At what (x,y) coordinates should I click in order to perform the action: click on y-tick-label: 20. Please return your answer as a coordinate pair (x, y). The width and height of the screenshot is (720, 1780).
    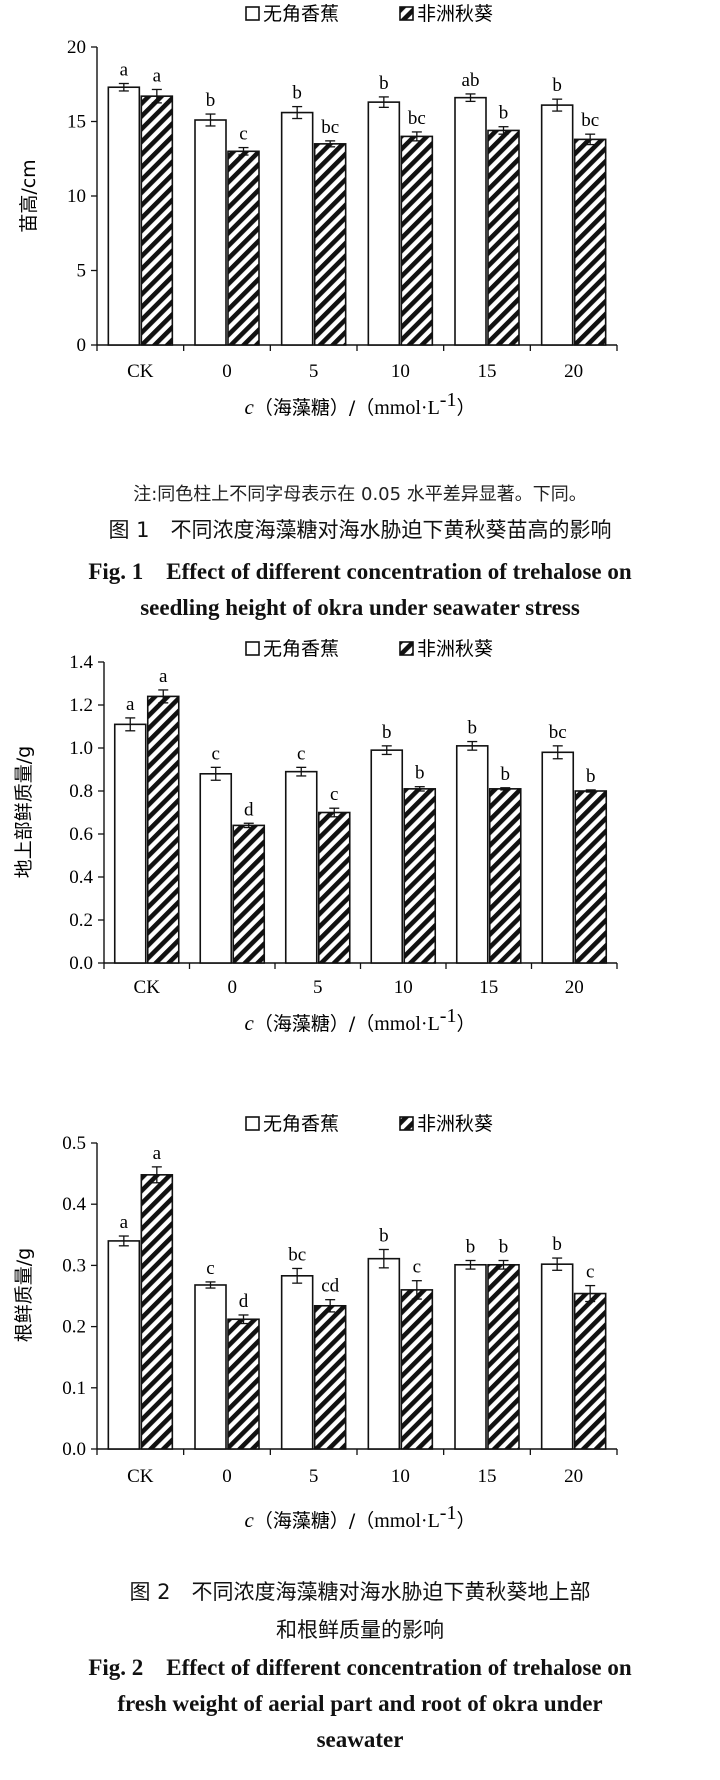
    Looking at the image, I should click on (76, 47).